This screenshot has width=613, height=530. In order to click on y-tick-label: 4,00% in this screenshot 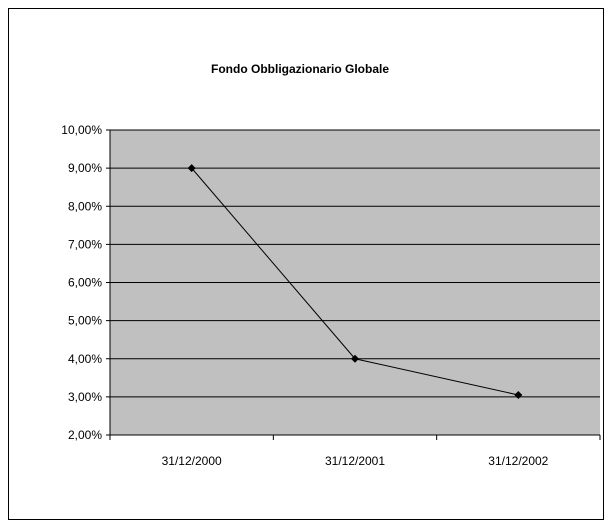, I will do `click(85, 359)`.